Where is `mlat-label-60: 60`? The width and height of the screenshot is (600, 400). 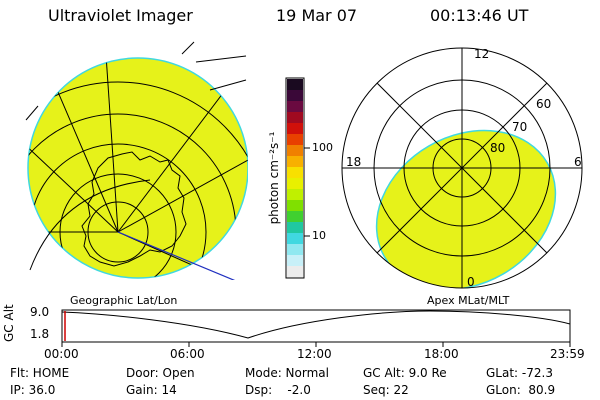
mlat-label-60: 60 is located at coordinates (544, 104).